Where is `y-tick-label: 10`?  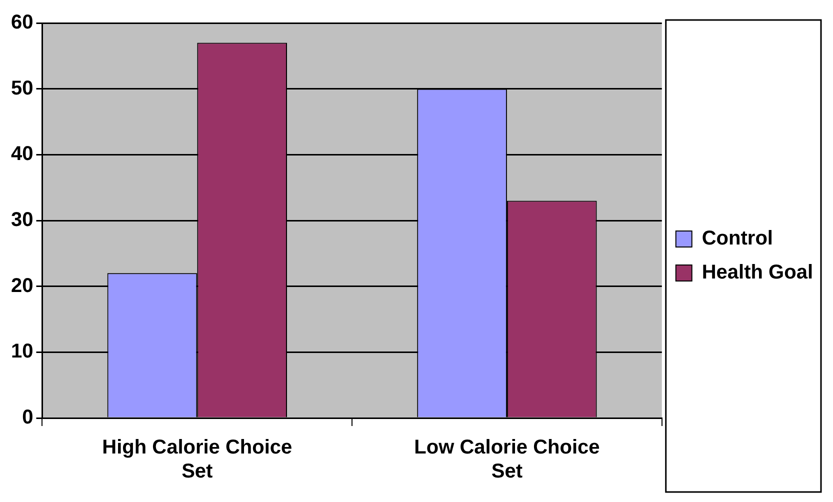 y-tick-label: 10 is located at coordinates (22, 351).